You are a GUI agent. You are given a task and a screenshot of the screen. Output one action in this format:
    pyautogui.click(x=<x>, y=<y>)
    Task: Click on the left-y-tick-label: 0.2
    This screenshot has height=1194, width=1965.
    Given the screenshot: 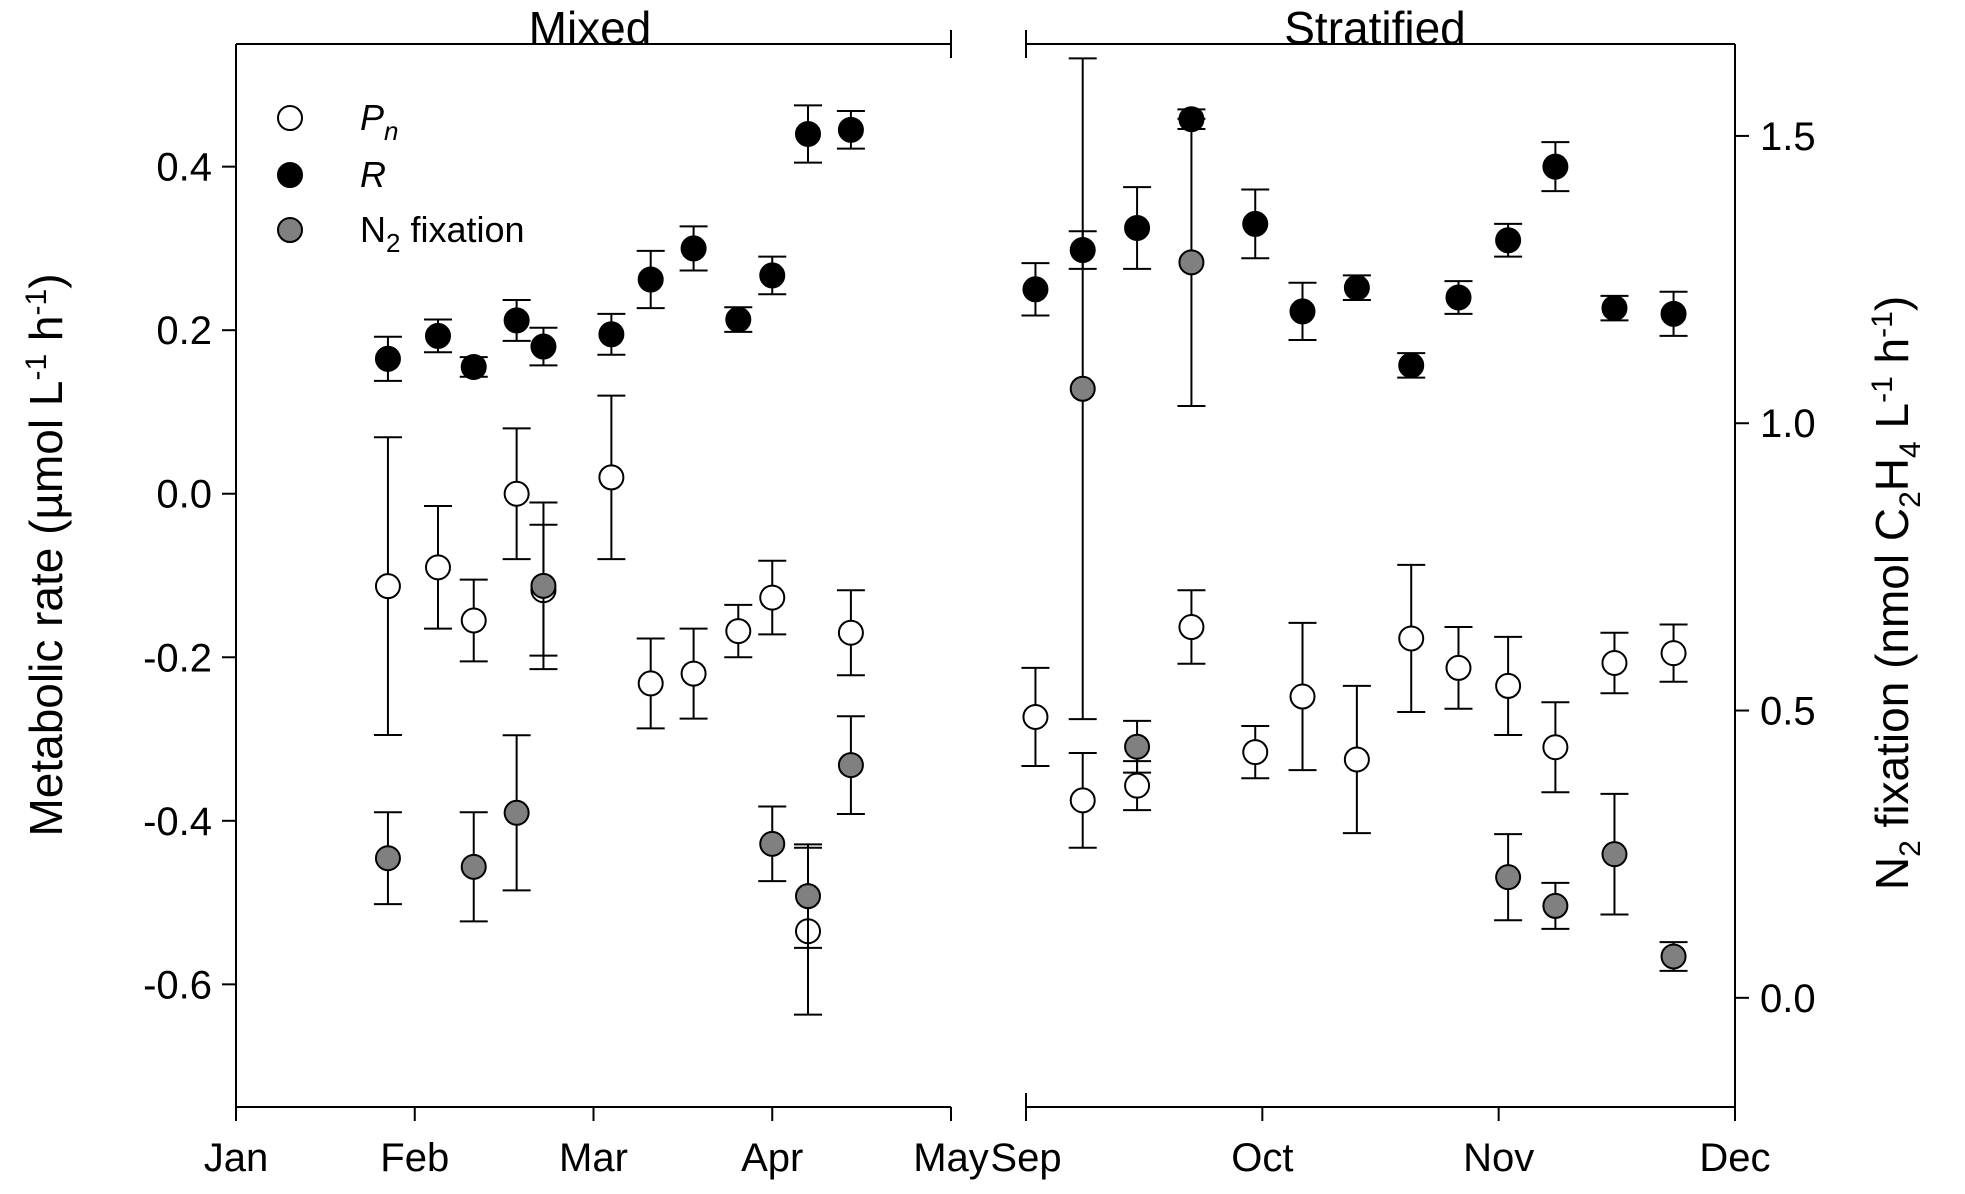 What is the action you would take?
    pyautogui.click(x=184, y=331)
    